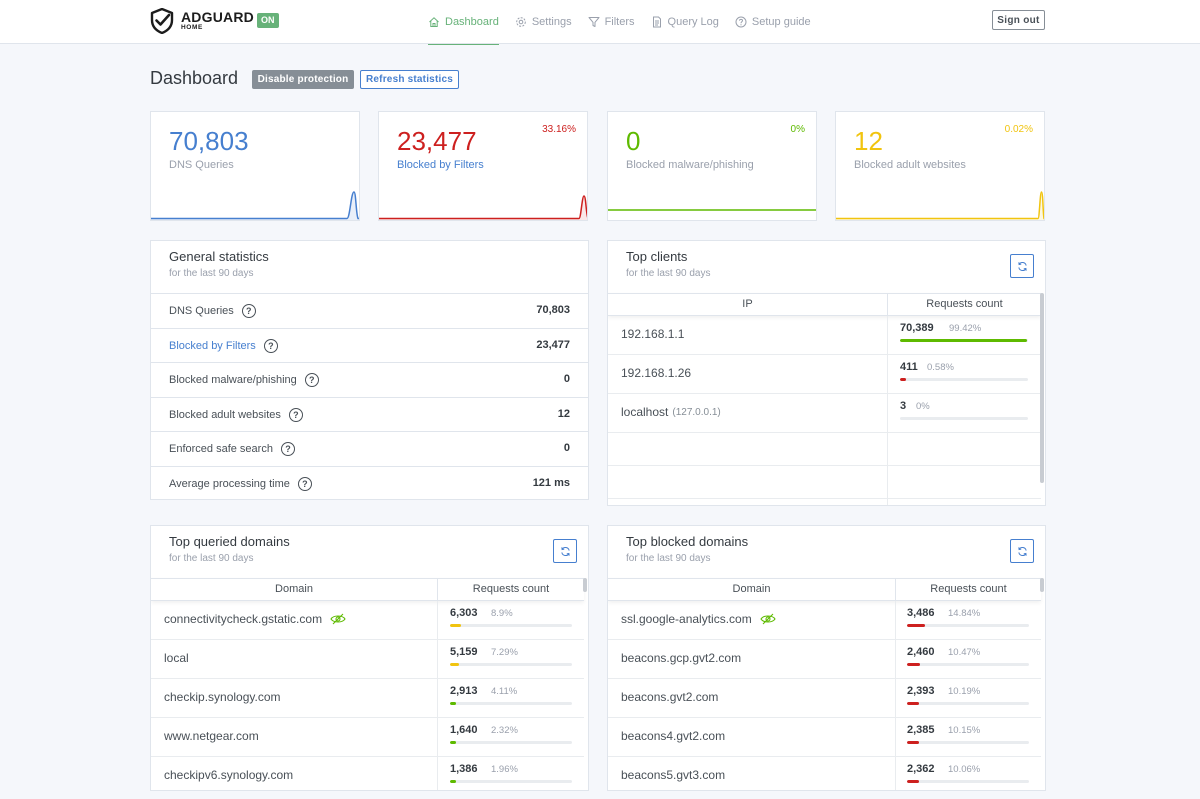  Describe the element at coordinates (824, 374) in the screenshot. I see `table-row: 192.168.1.26 411 0.58%` at that location.